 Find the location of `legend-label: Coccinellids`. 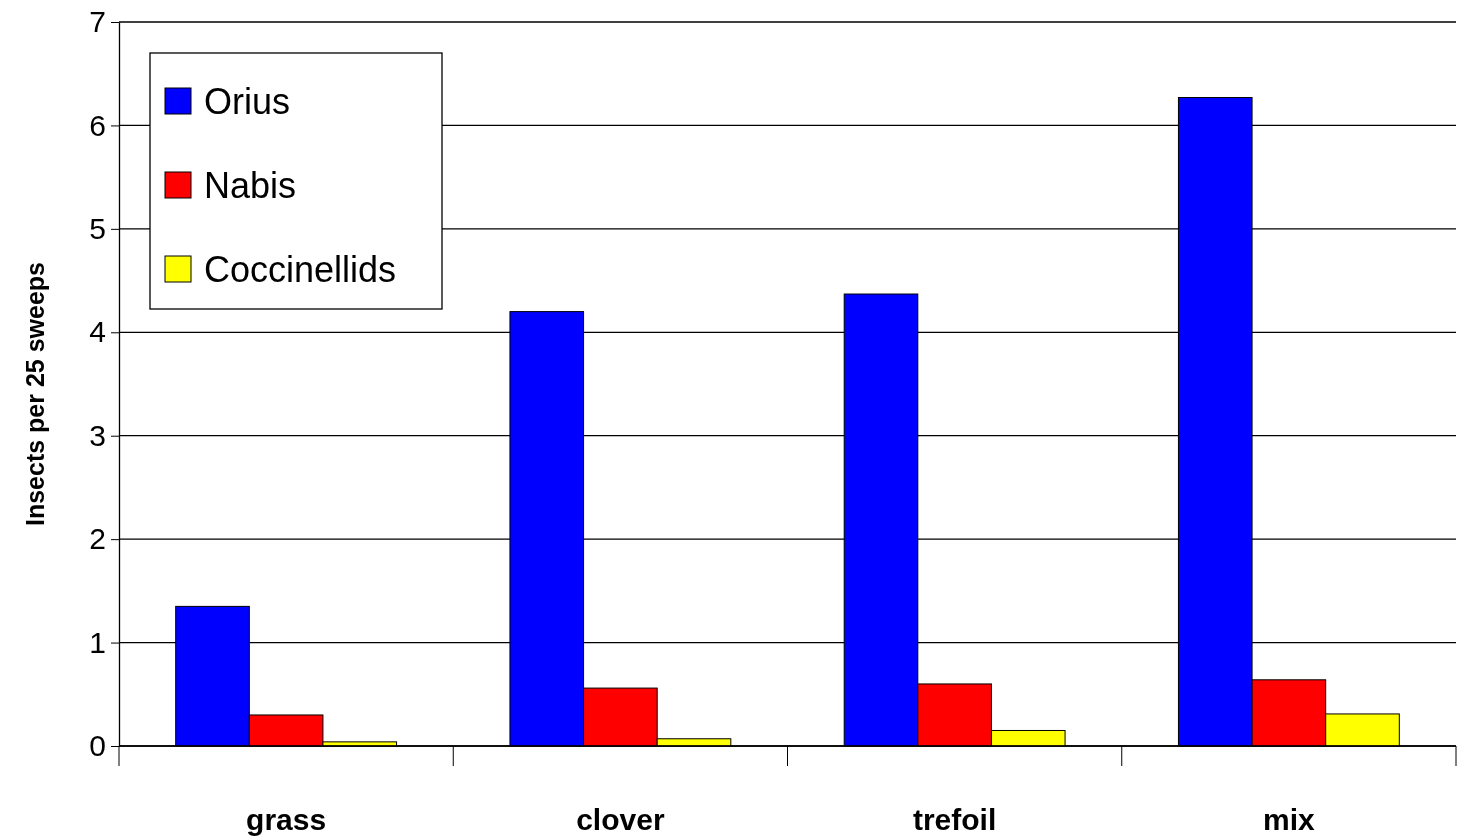

legend-label: Coccinellids is located at coordinates (300, 269).